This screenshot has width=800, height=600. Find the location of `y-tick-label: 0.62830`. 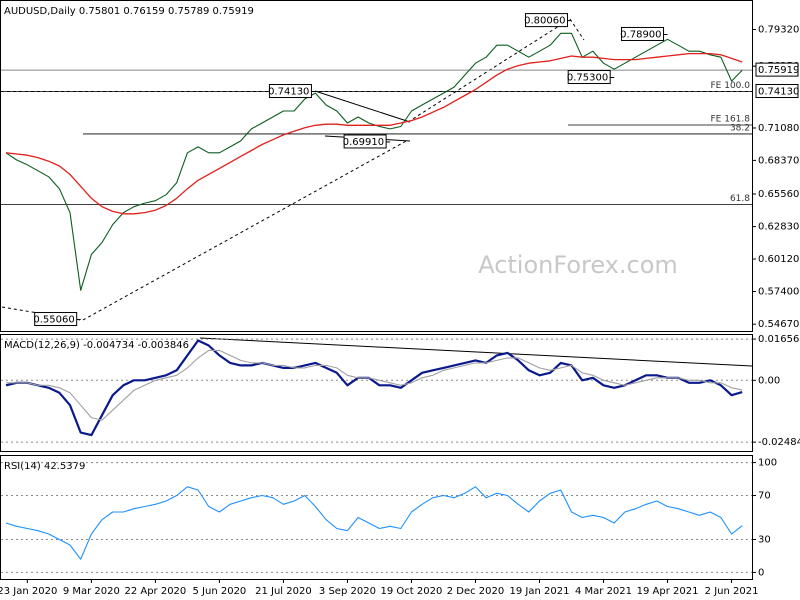

y-tick-label: 0.62830 is located at coordinates (778, 227).